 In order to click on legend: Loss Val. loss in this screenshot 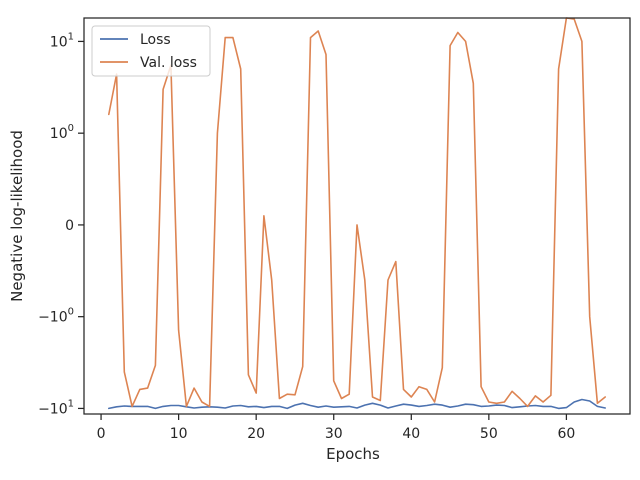, I will do `click(151, 51)`.